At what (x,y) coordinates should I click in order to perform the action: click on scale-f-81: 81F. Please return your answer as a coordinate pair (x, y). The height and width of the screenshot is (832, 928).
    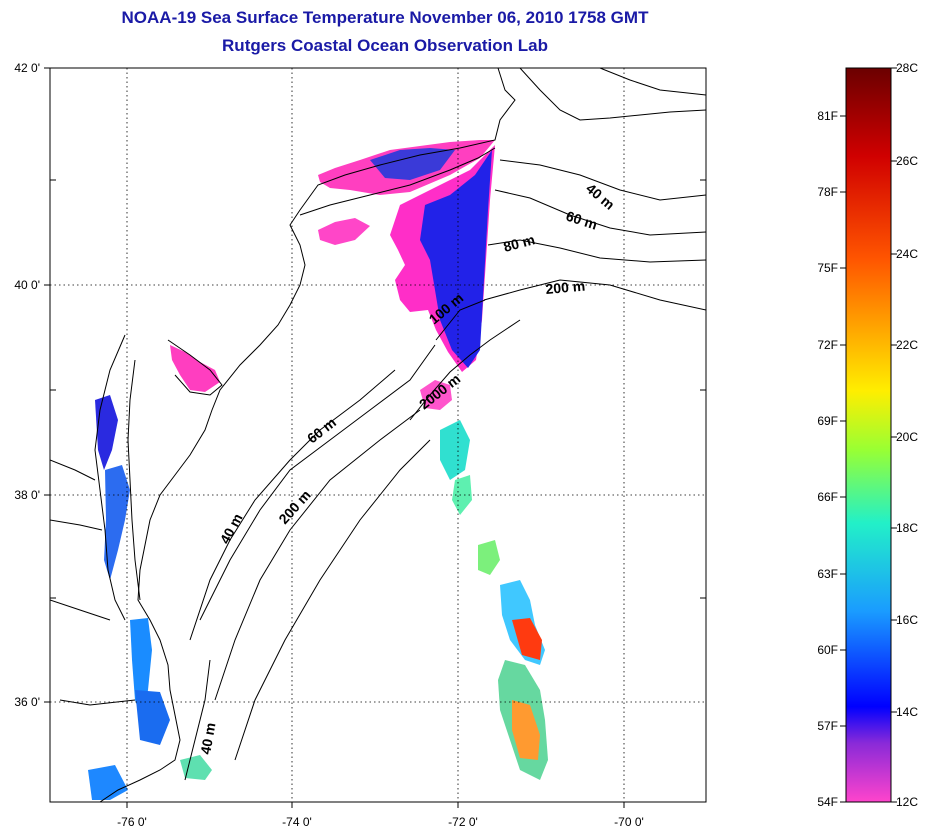
    Looking at the image, I should click on (827, 116).